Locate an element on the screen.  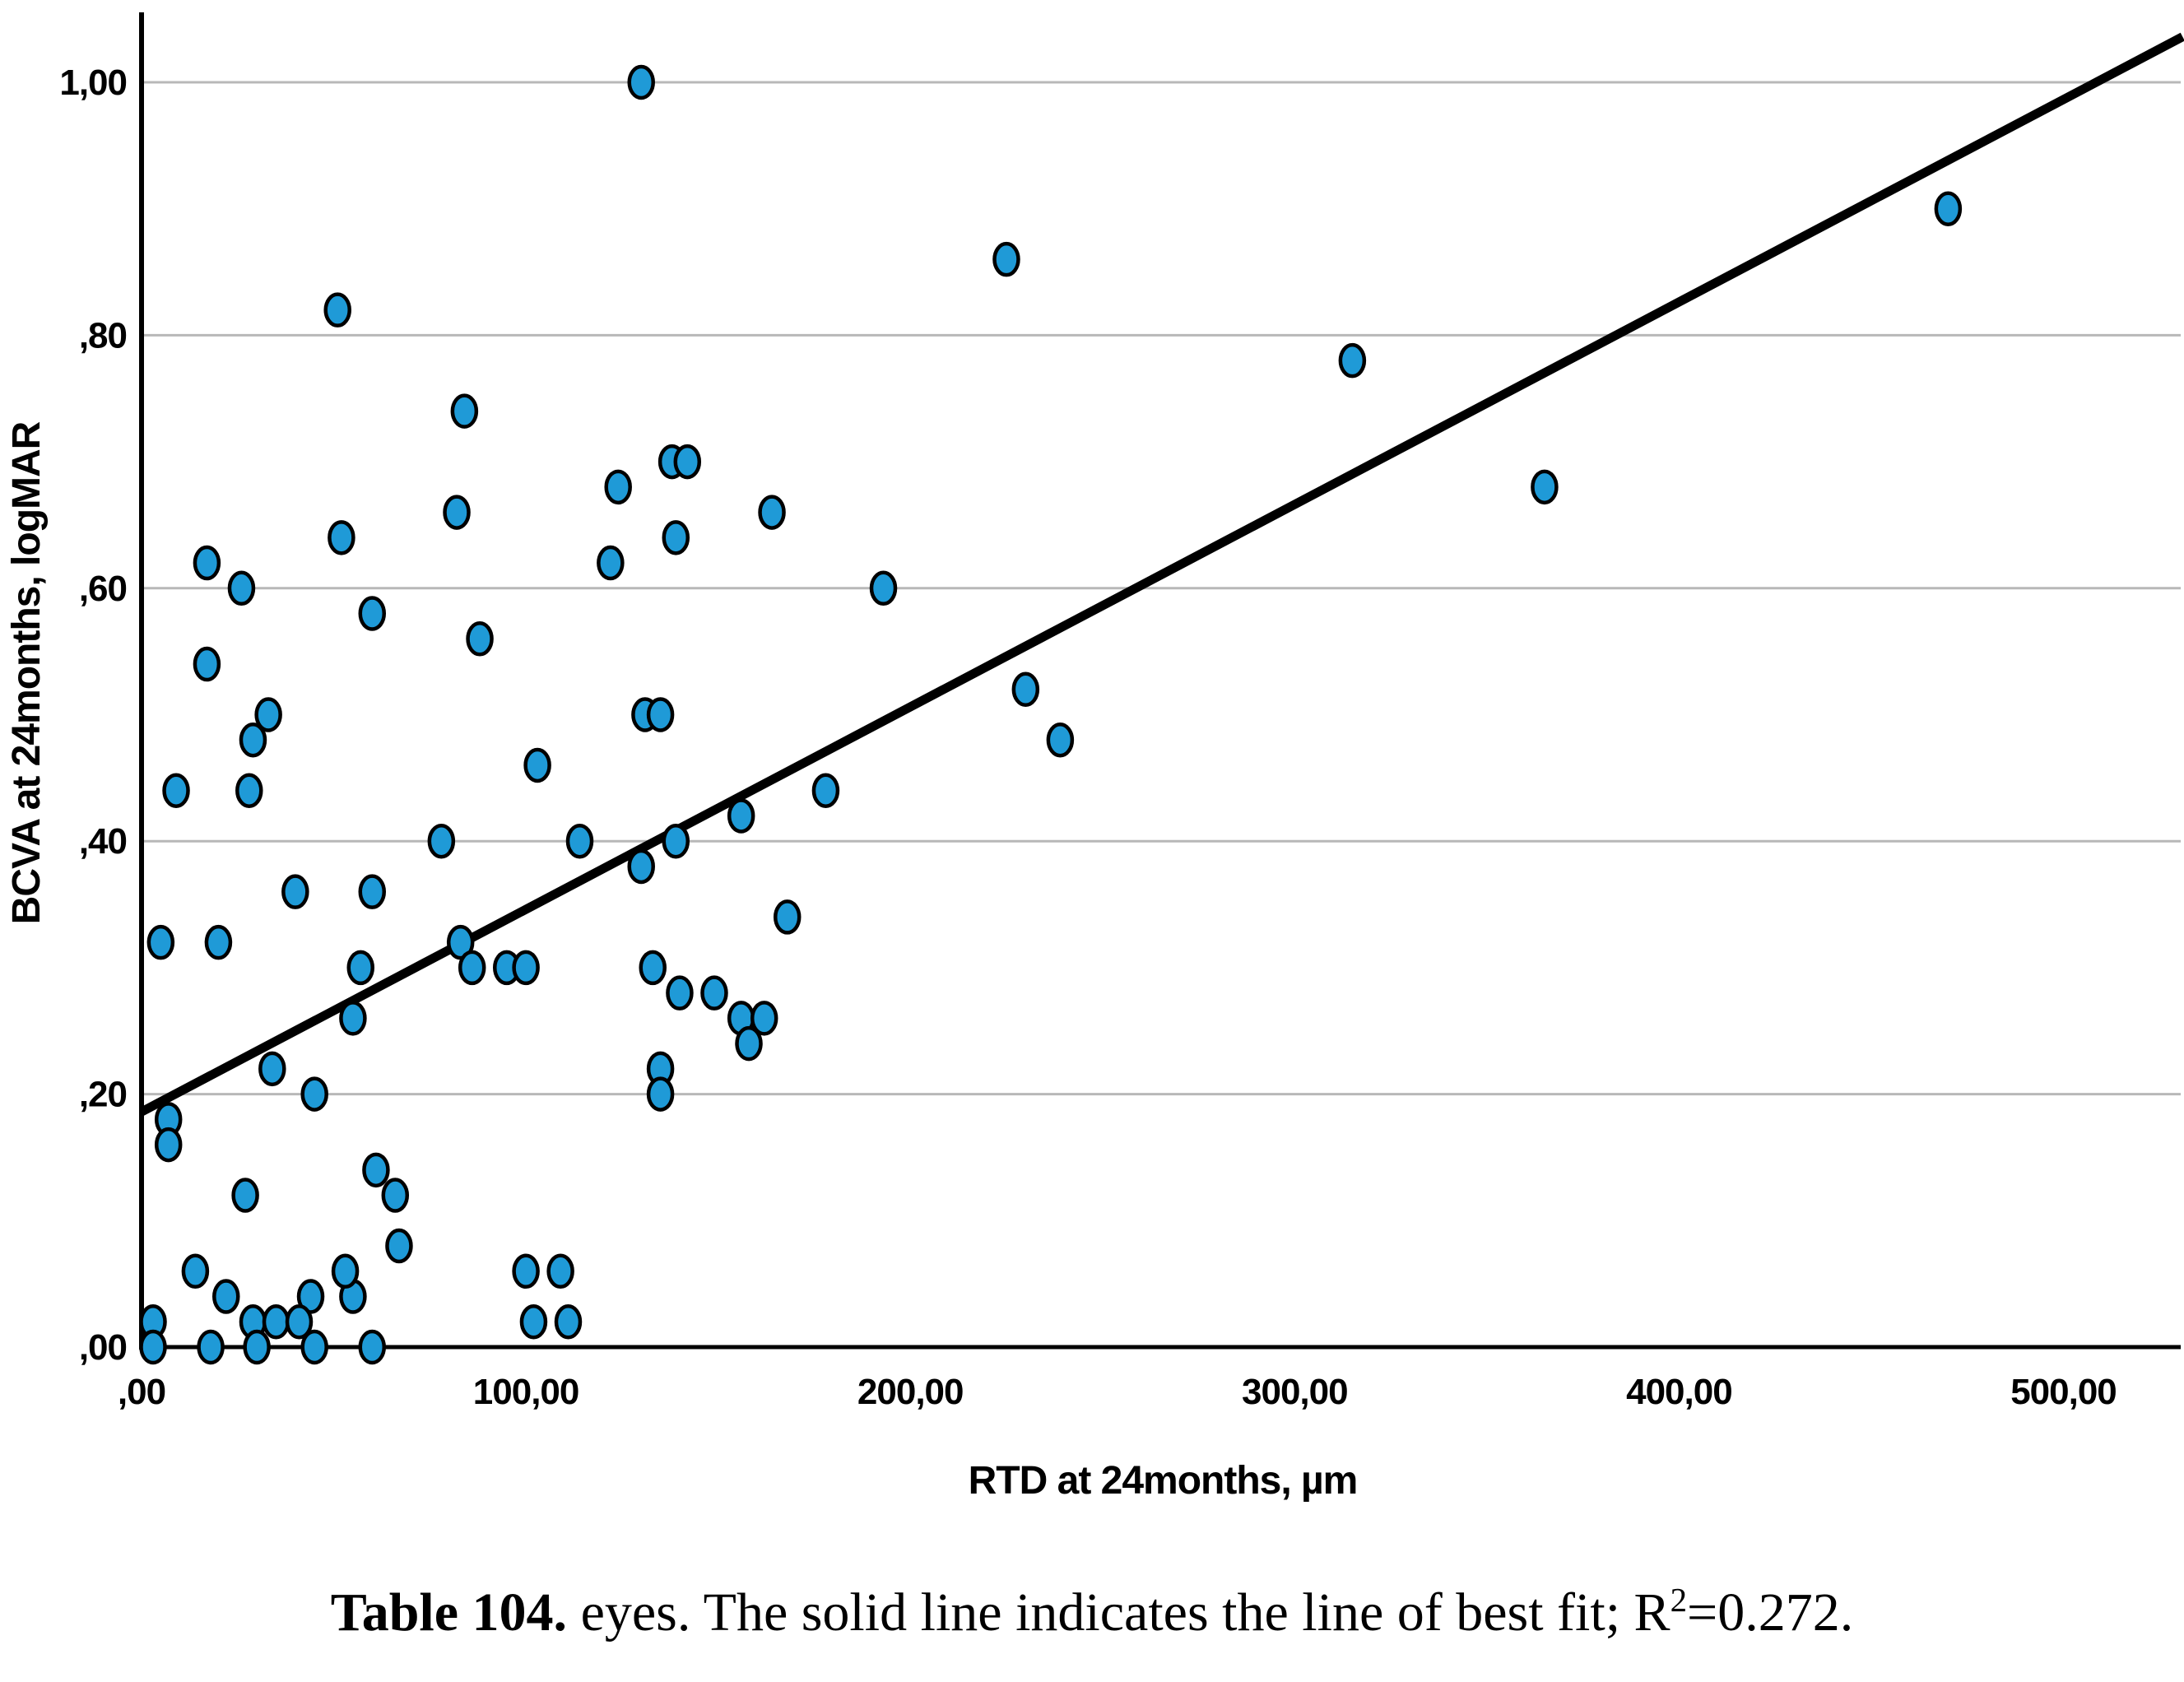
x-axis-title: RTD at 24months, µm is located at coordinates (1163, 1481).